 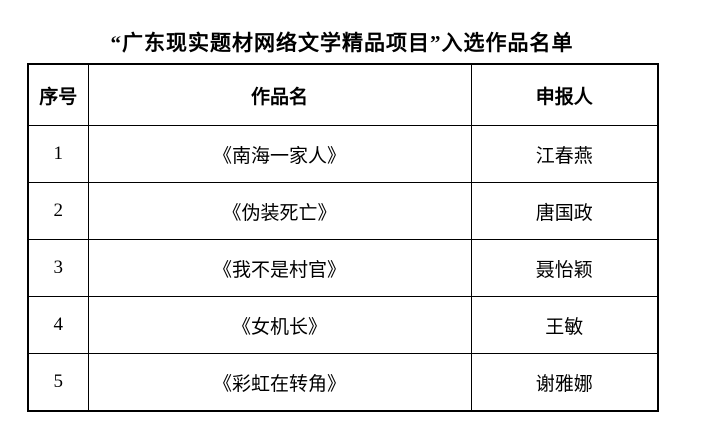 I want to click on table-row: 5 《彩虹在转角》 谢雅娜, so click(x=343, y=382).